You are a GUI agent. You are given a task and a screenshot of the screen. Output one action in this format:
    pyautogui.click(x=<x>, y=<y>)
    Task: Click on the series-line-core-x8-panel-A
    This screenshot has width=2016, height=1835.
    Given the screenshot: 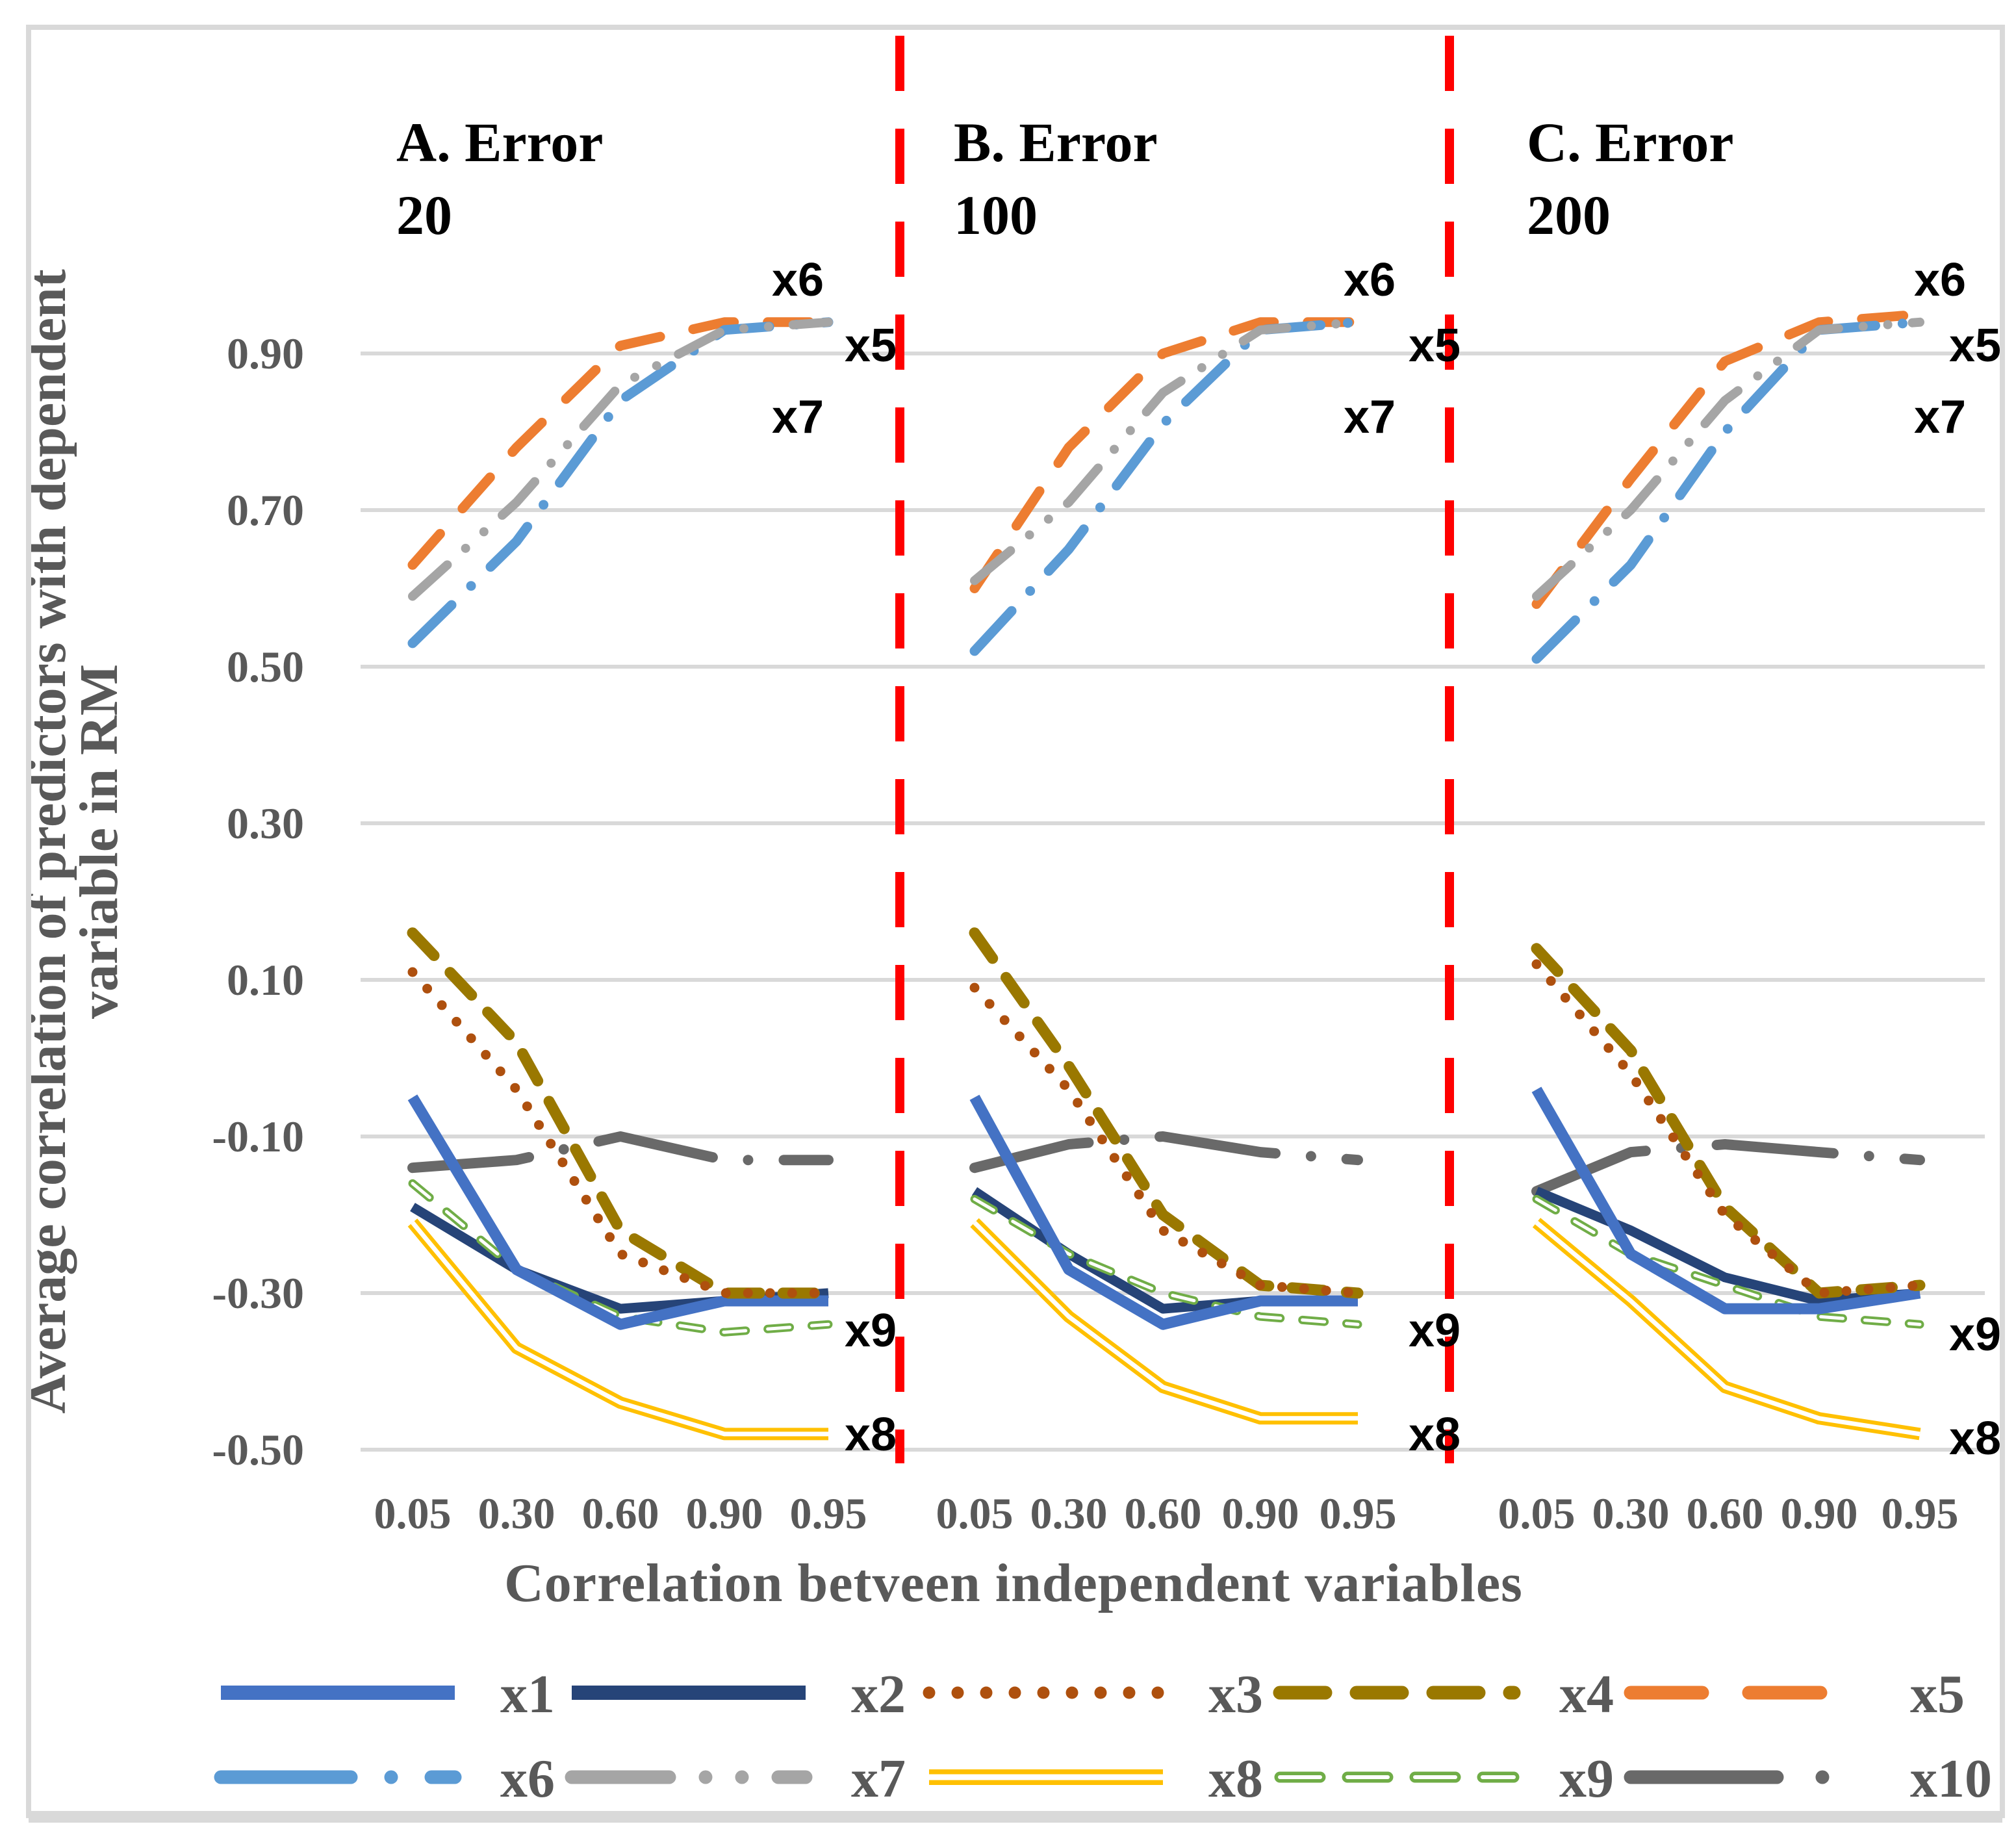 What is the action you would take?
    pyautogui.click(x=619, y=1329)
    